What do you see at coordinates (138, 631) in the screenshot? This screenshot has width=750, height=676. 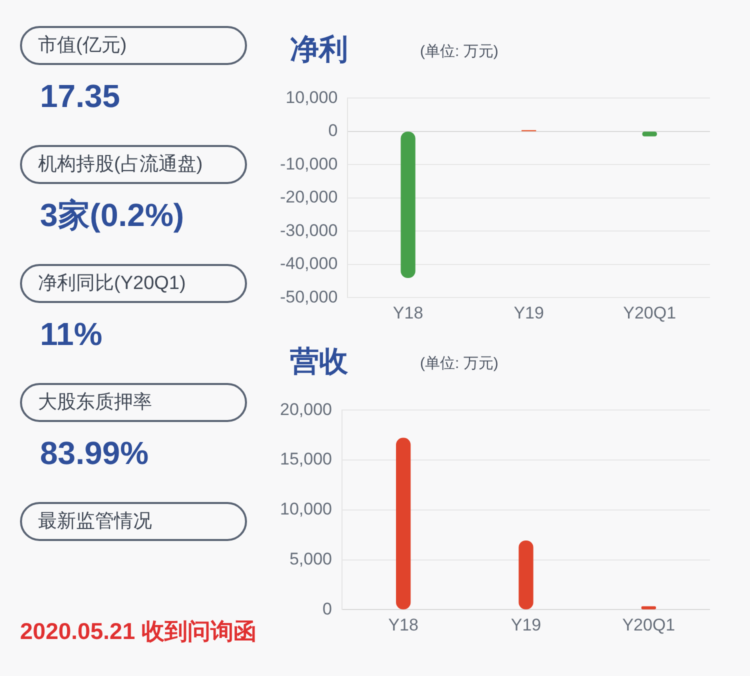 I see `text: 2020.05.21 收到问询函` at bounding box center [138, 631].